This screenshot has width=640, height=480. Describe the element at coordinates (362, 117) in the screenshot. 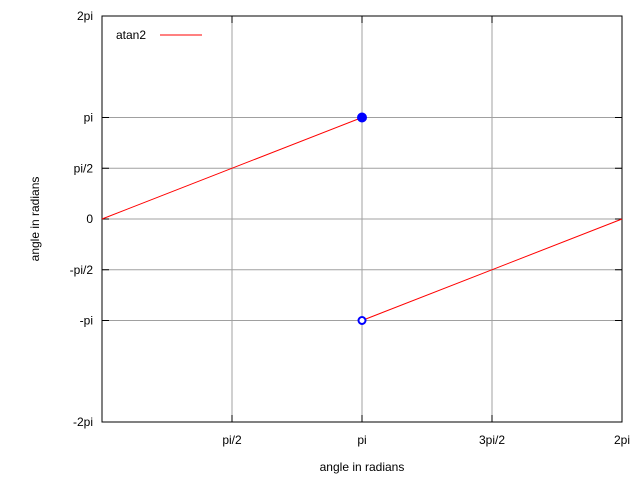

I see `filled-marker` at that location.